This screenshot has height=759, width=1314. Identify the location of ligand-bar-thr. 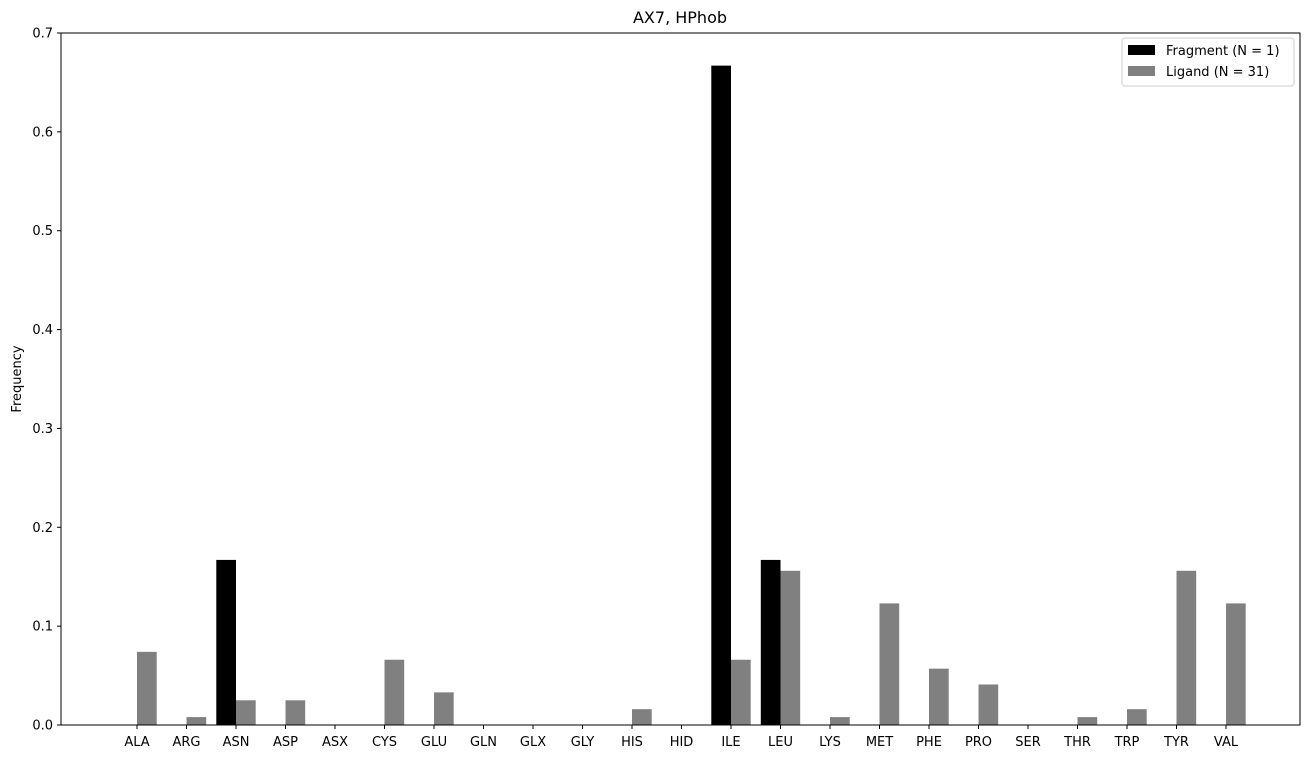
(1087, 721).